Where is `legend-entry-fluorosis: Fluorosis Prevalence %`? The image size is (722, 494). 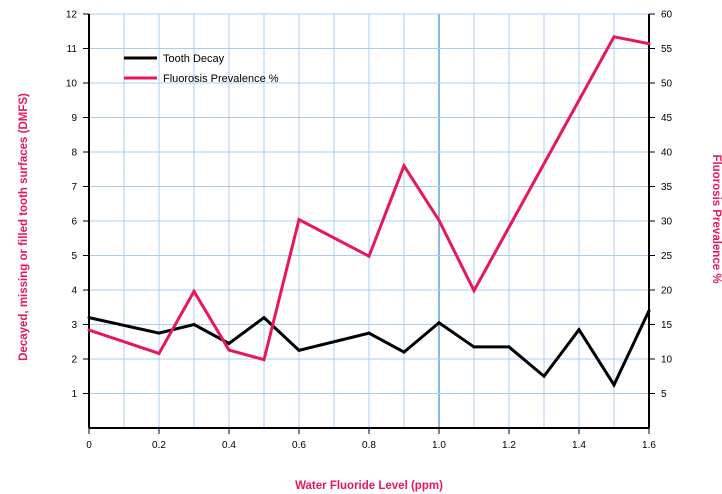 legend-entry-fluorosis: Fluorosis Prevalence % is located at coordinates (201, 79).